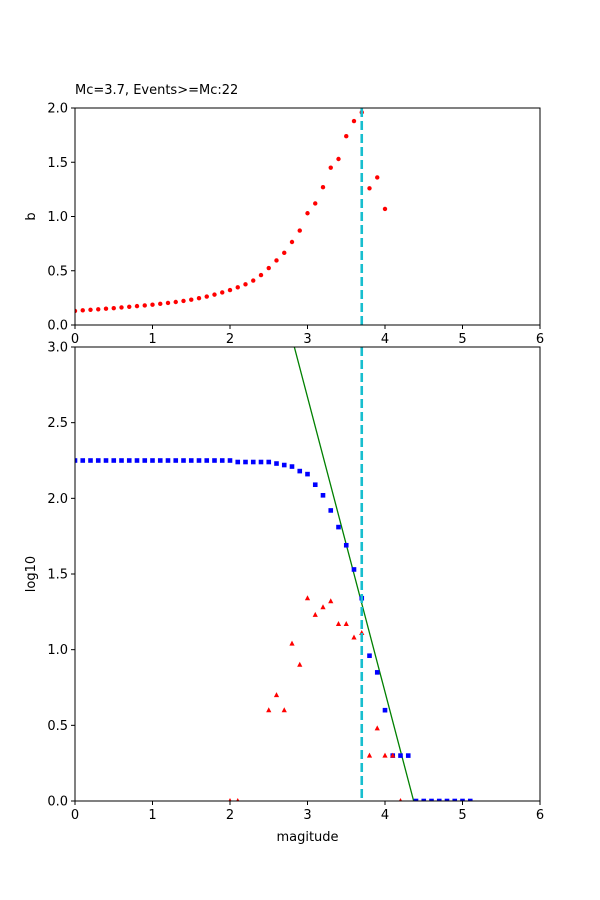  Describe the element at coordinates (156, 90) in the screenshot. I see `panel-title: Mc=3.7, Events>=Mc:22` at that location.